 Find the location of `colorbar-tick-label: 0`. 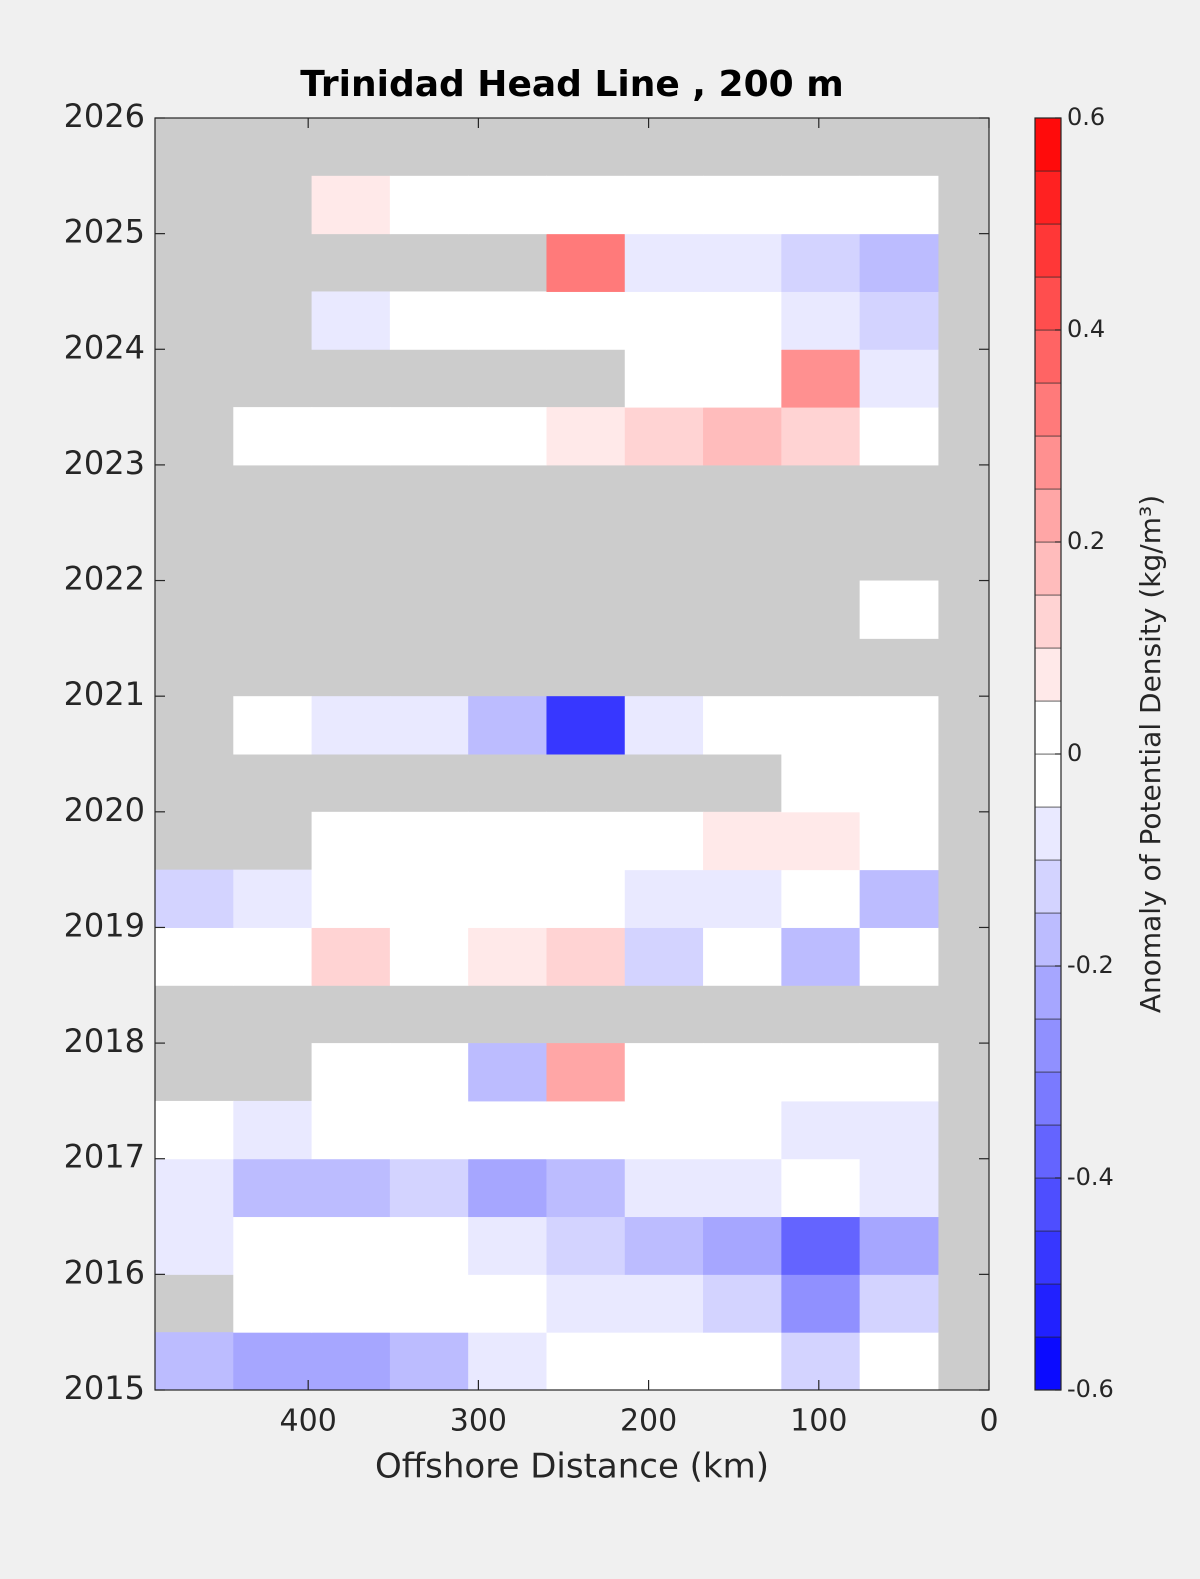

colorbar-tick-label: 0 is located at coordinates (1074, 753).